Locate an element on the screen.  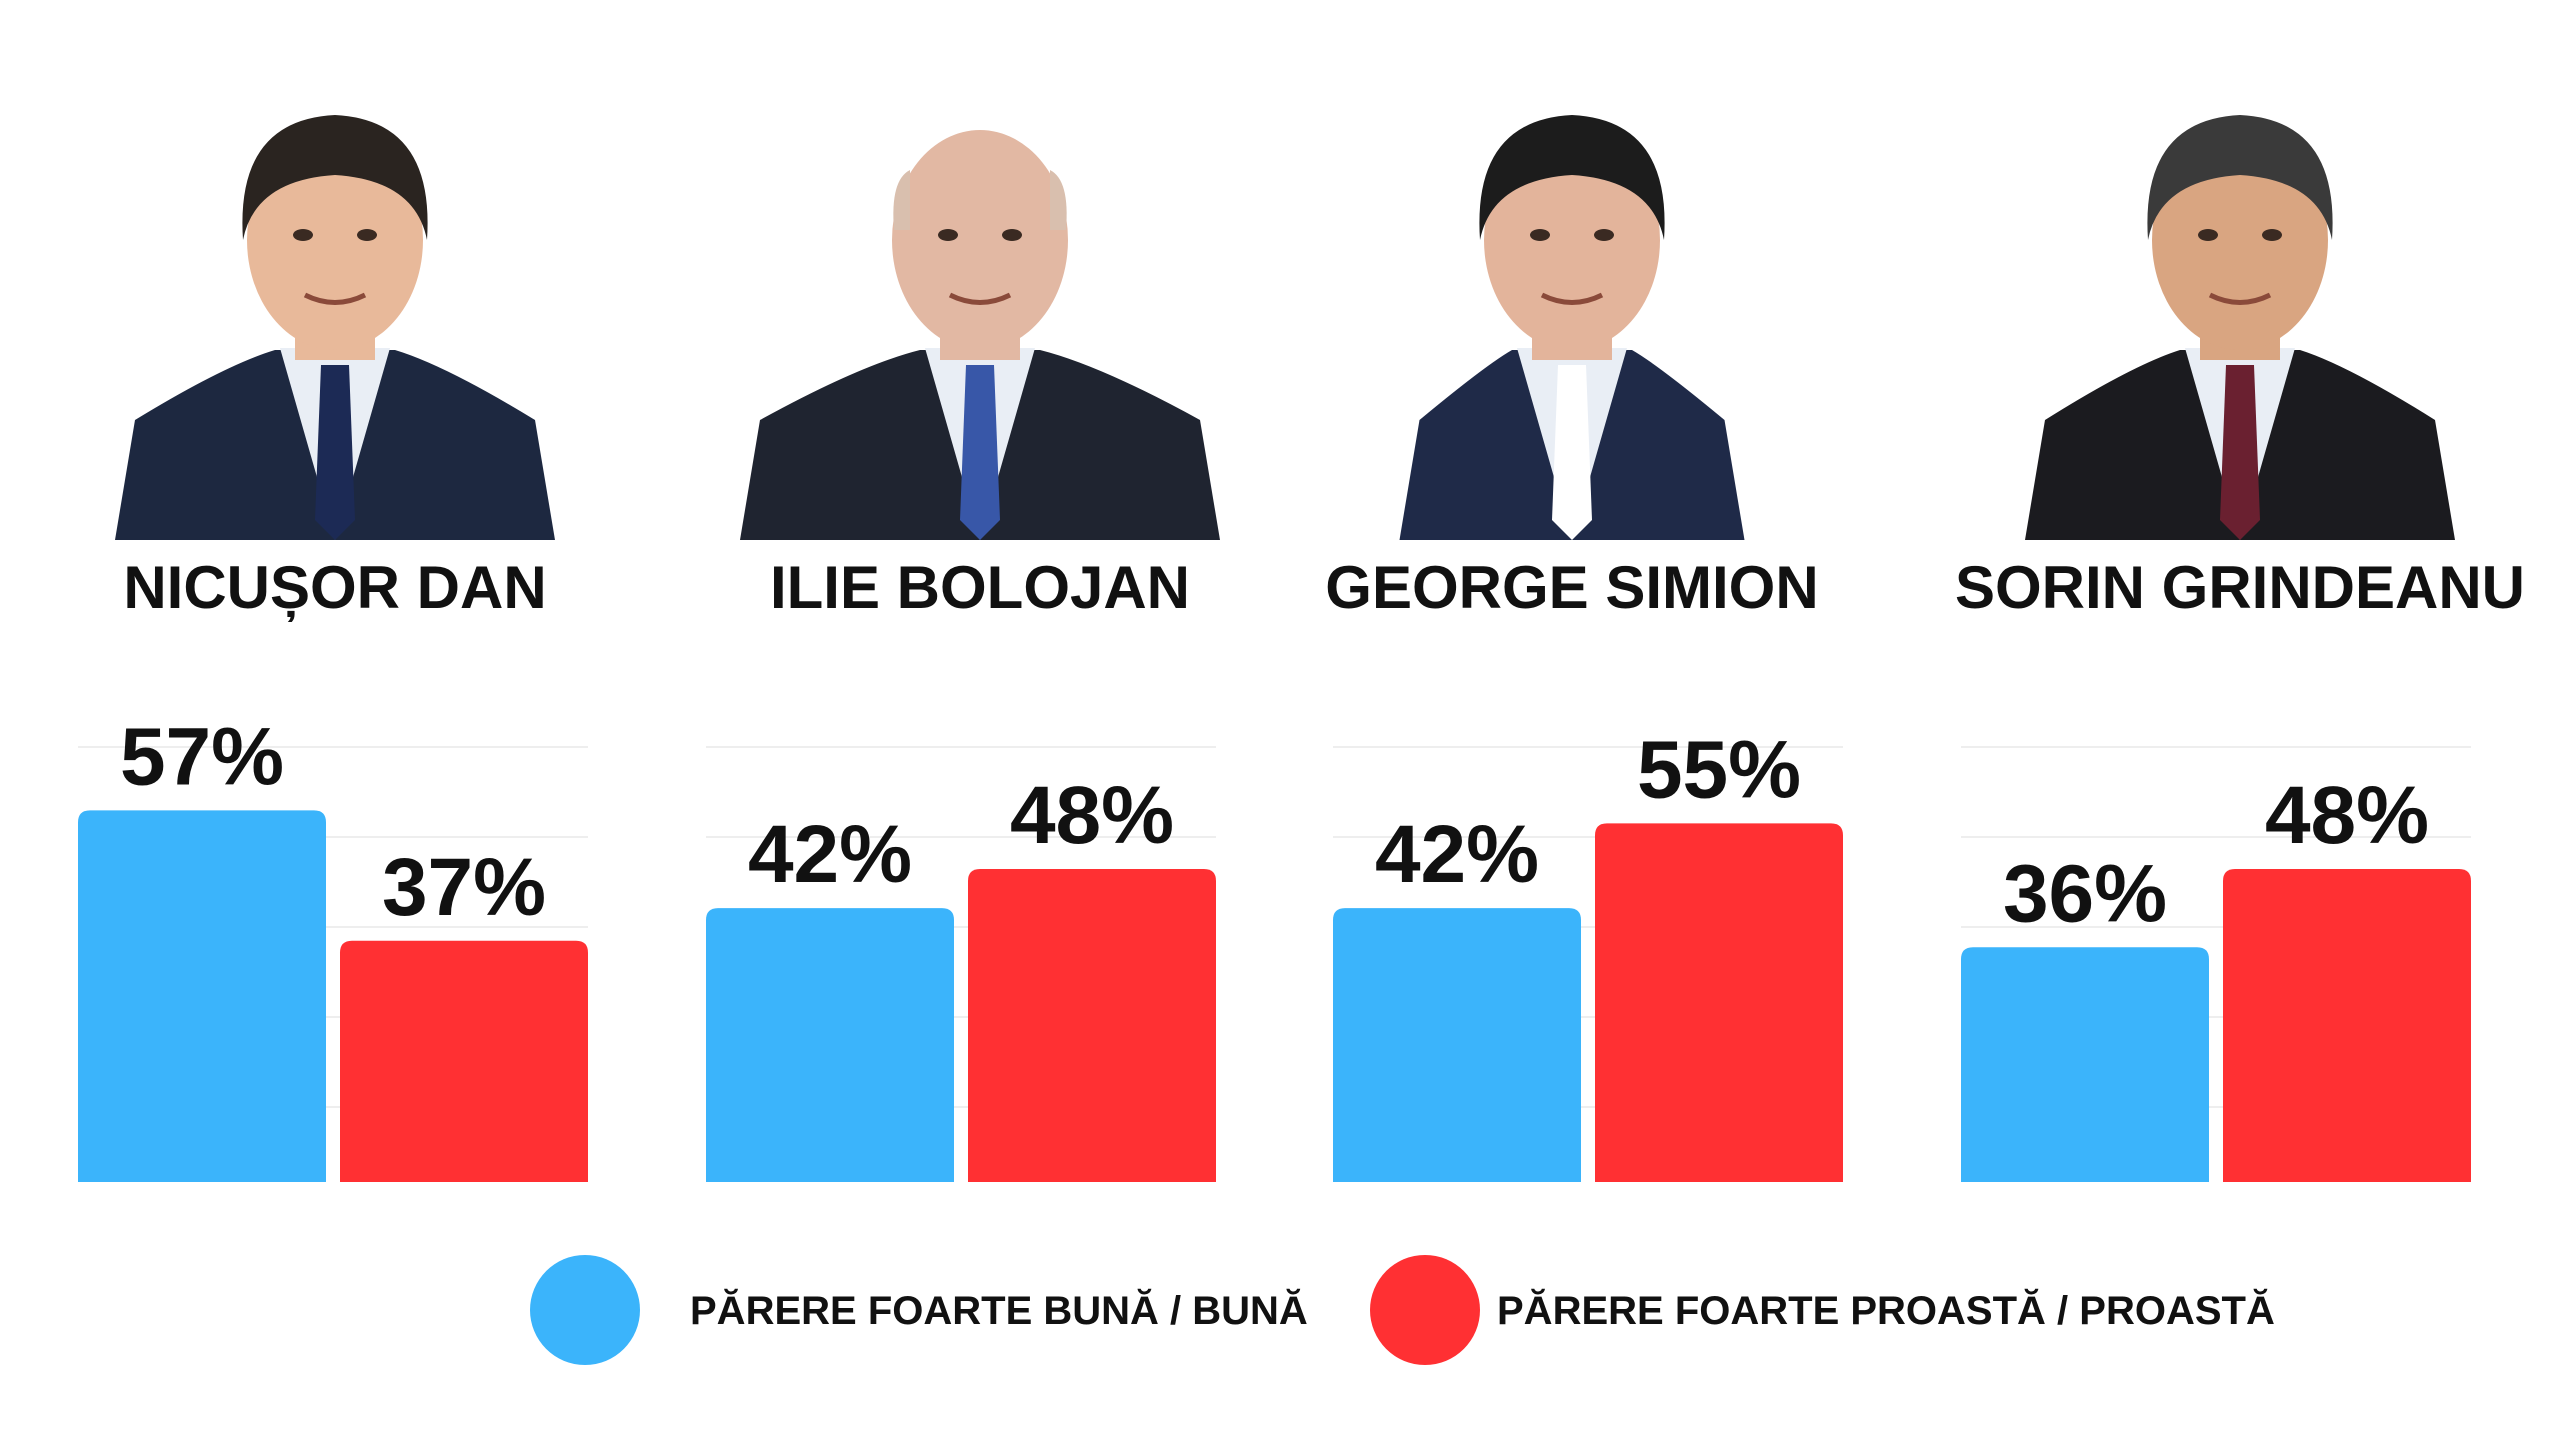
legend-swatch-good is located at coordinates (585, 1310).